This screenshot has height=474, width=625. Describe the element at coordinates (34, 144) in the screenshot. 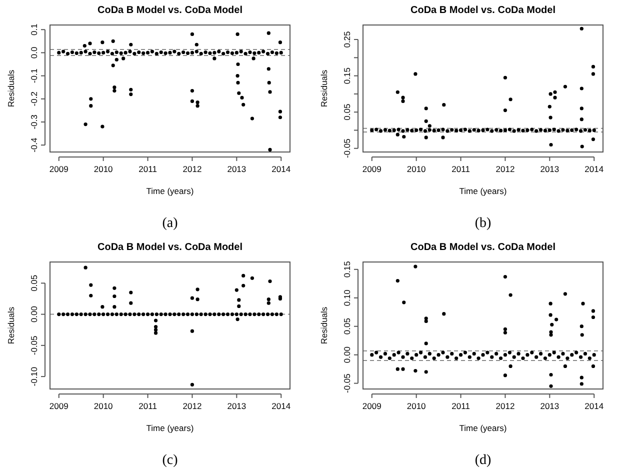

I see `y-tick-label: -0.4` at that location.